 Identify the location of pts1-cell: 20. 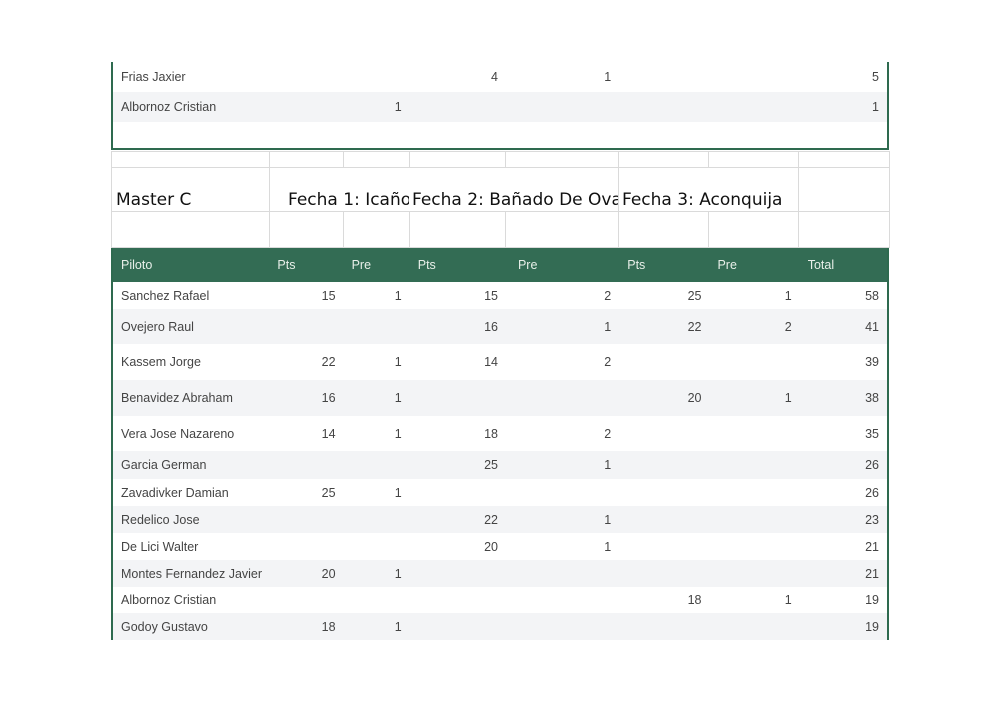
(306, 573).